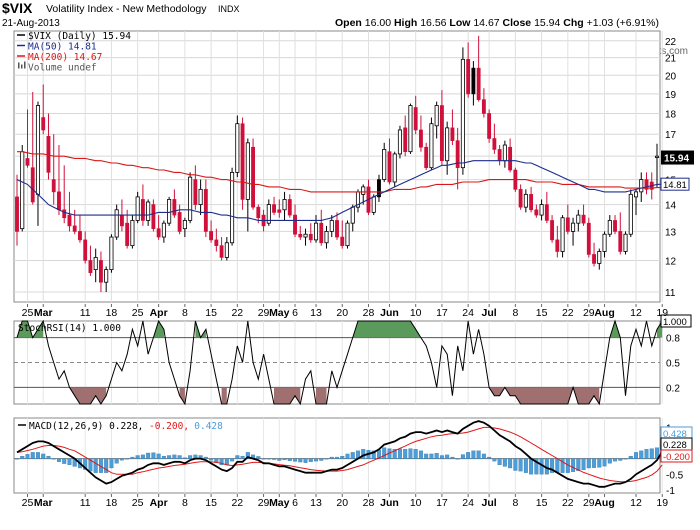  I want to click on x-tick-label: 24, so click(468, 503).